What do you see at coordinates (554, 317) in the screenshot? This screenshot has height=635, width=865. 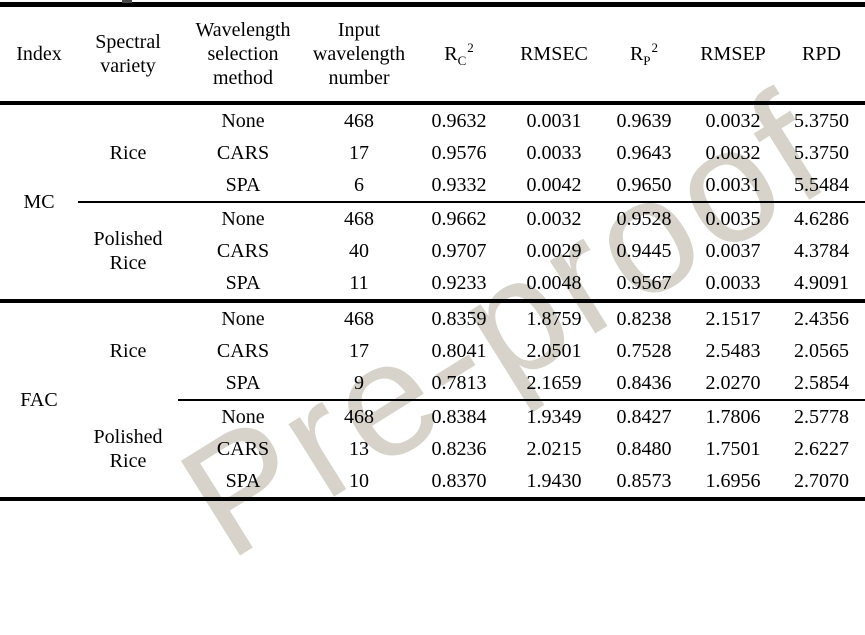 I see `cell-rmsec: 1.8759` at bounding box center [554, 317].